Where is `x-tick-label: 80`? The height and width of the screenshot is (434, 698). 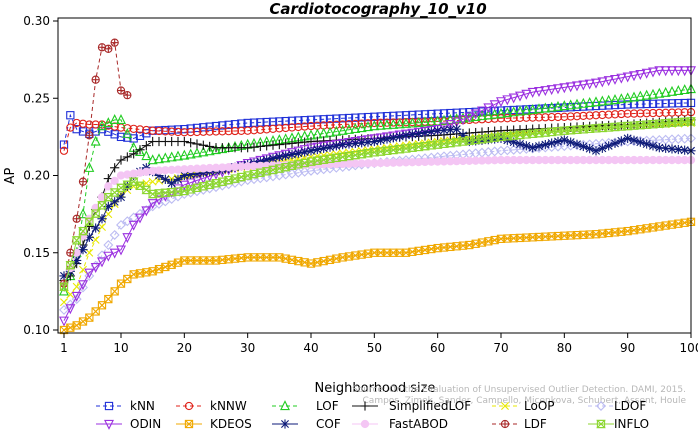 x-tick-label: 80 is located at coordinates (564, 348).